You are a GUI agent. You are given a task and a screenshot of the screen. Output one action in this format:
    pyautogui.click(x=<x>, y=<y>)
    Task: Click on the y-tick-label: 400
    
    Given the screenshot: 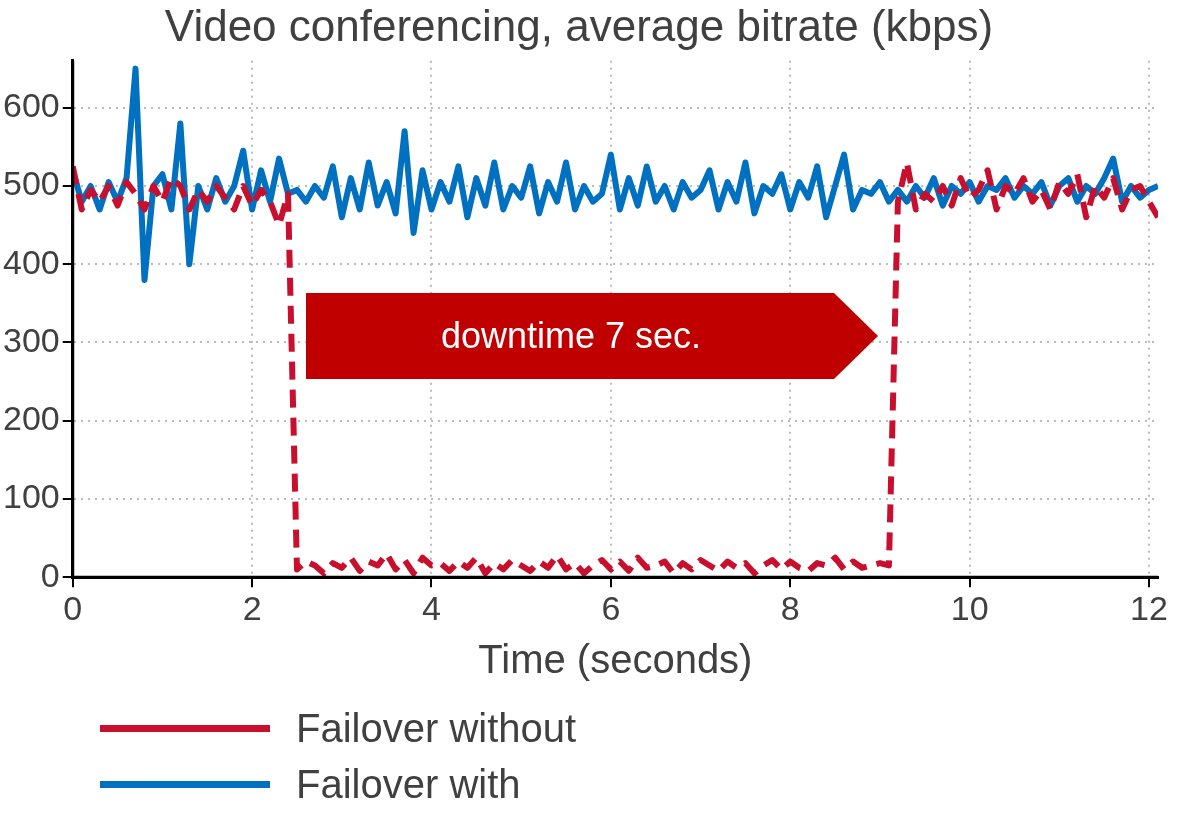 What is the action you would take?
    pyautogui.click(x=31, y=261)
    